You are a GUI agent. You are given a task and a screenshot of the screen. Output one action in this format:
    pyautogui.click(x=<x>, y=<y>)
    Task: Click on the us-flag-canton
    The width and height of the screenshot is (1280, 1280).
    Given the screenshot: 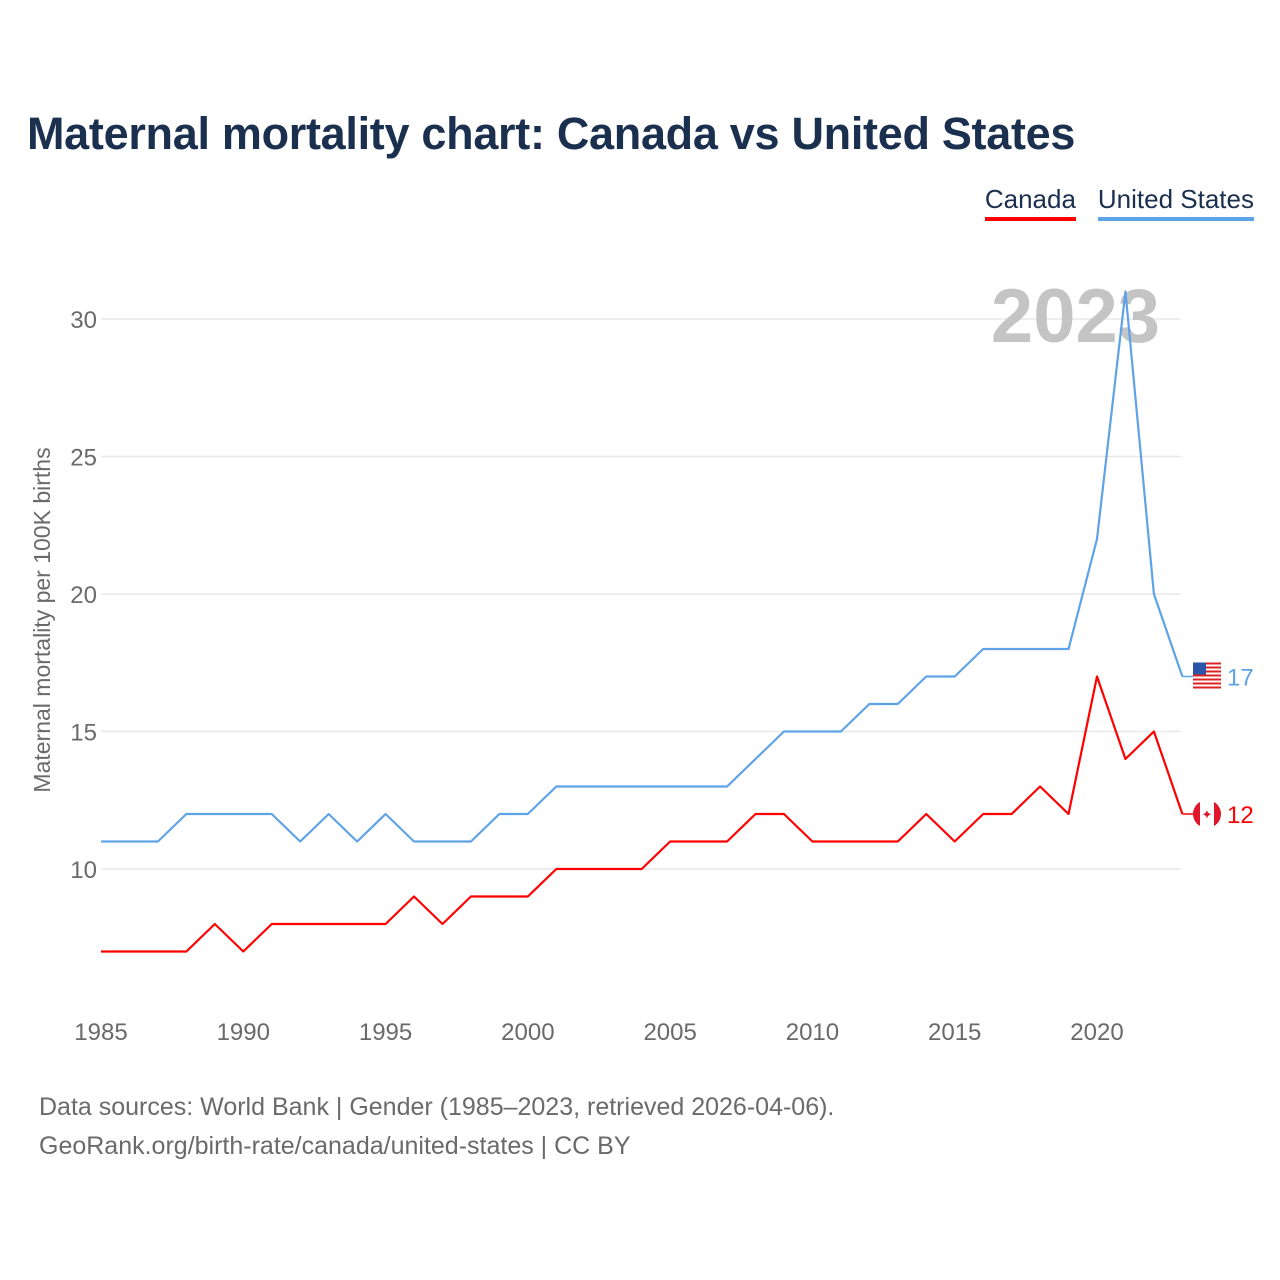 What is the action you would take?
    pyautogui.click(x=1199, y=668)
    